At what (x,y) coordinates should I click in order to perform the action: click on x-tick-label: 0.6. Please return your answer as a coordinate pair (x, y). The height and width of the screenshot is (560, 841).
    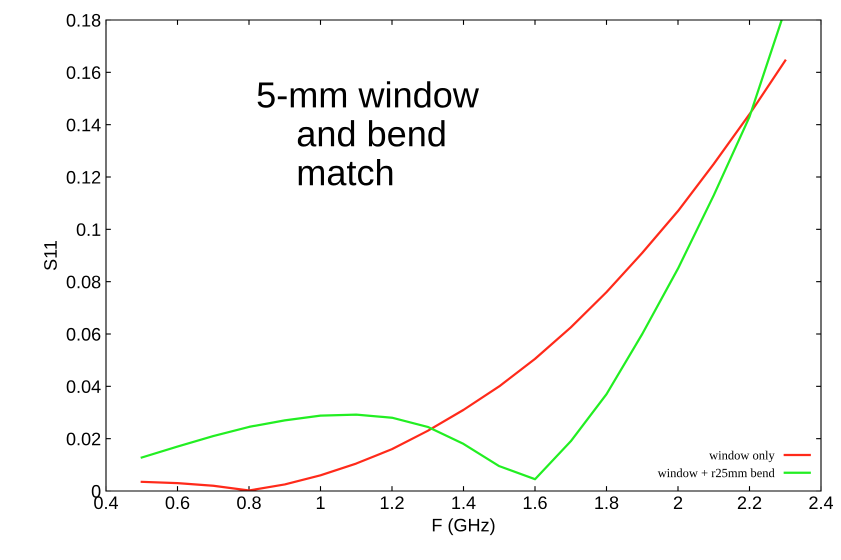
    Looking at the image, I should click on (178, 503).